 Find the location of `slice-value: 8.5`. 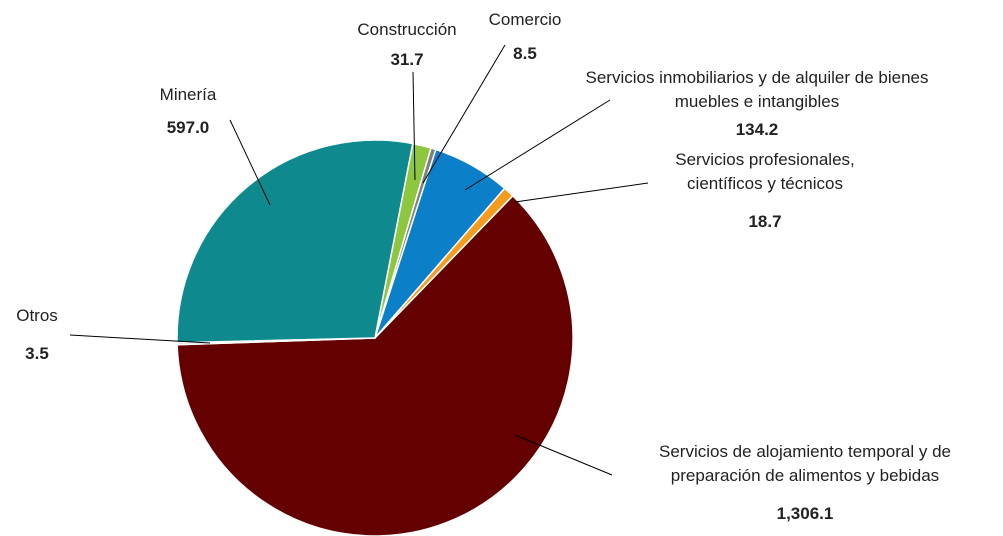

slice-value: 8.5 is located at coordinates (525, 53).